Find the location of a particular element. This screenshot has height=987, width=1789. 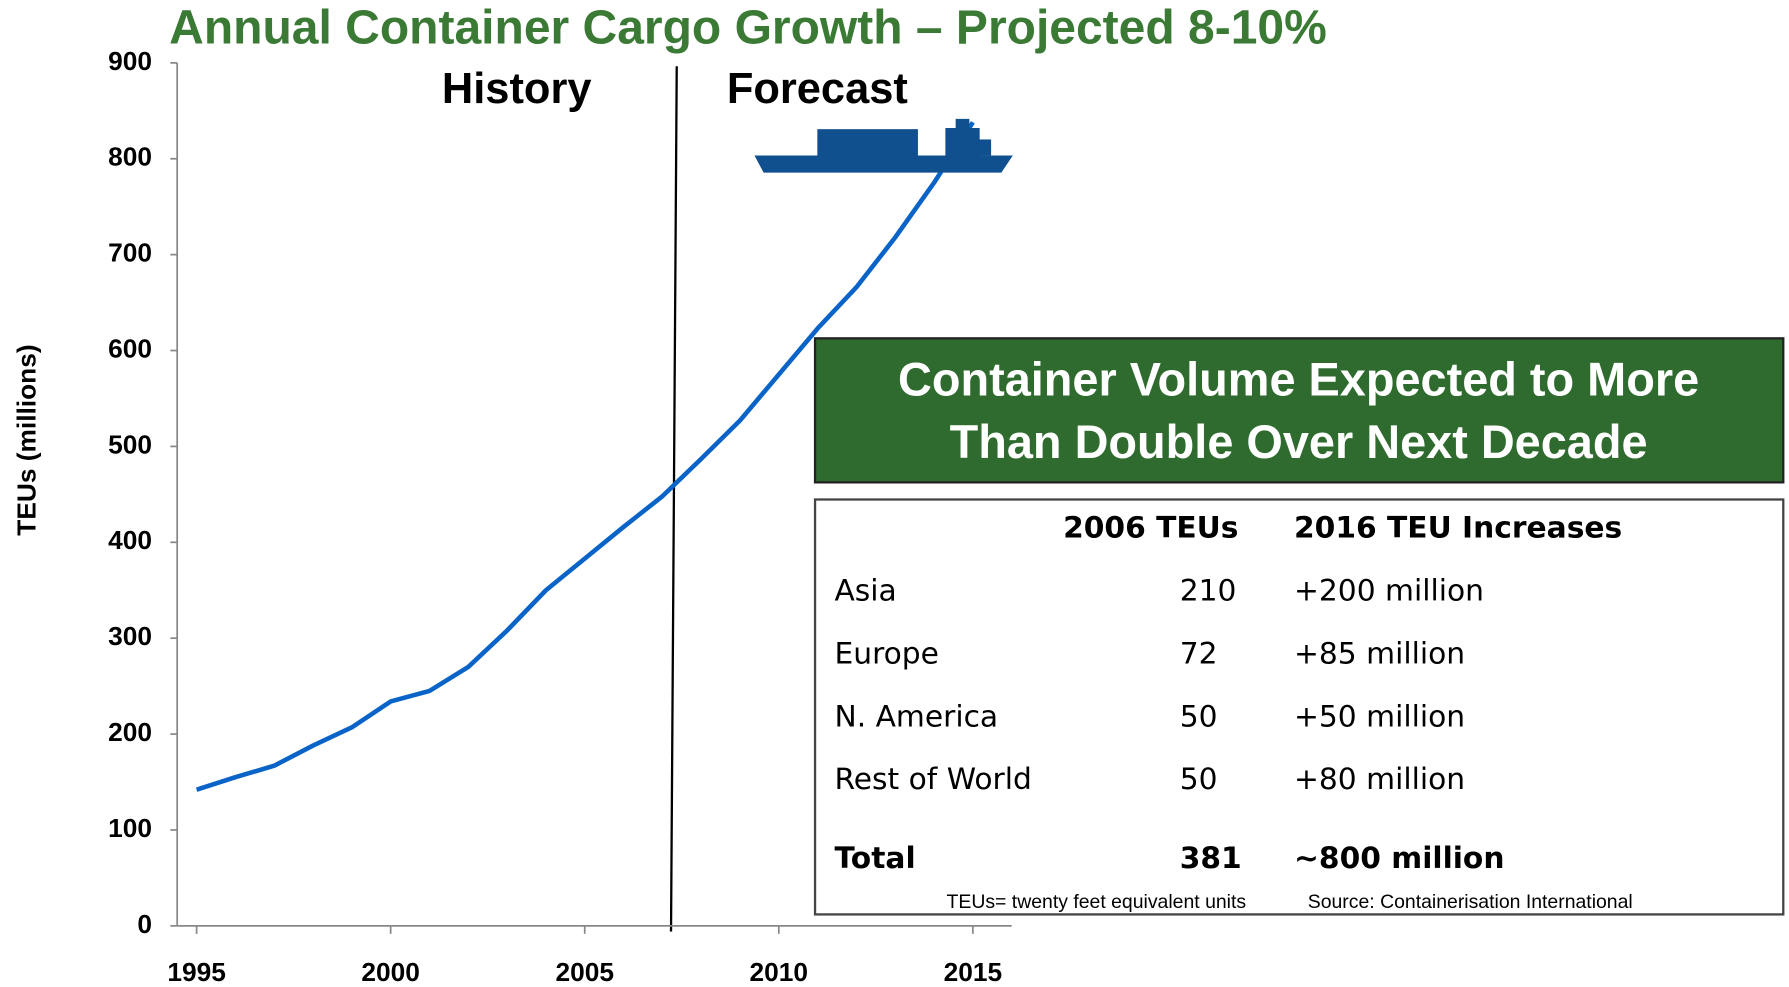

x-tick-label: 2005 is located at coordinates (584, 972).